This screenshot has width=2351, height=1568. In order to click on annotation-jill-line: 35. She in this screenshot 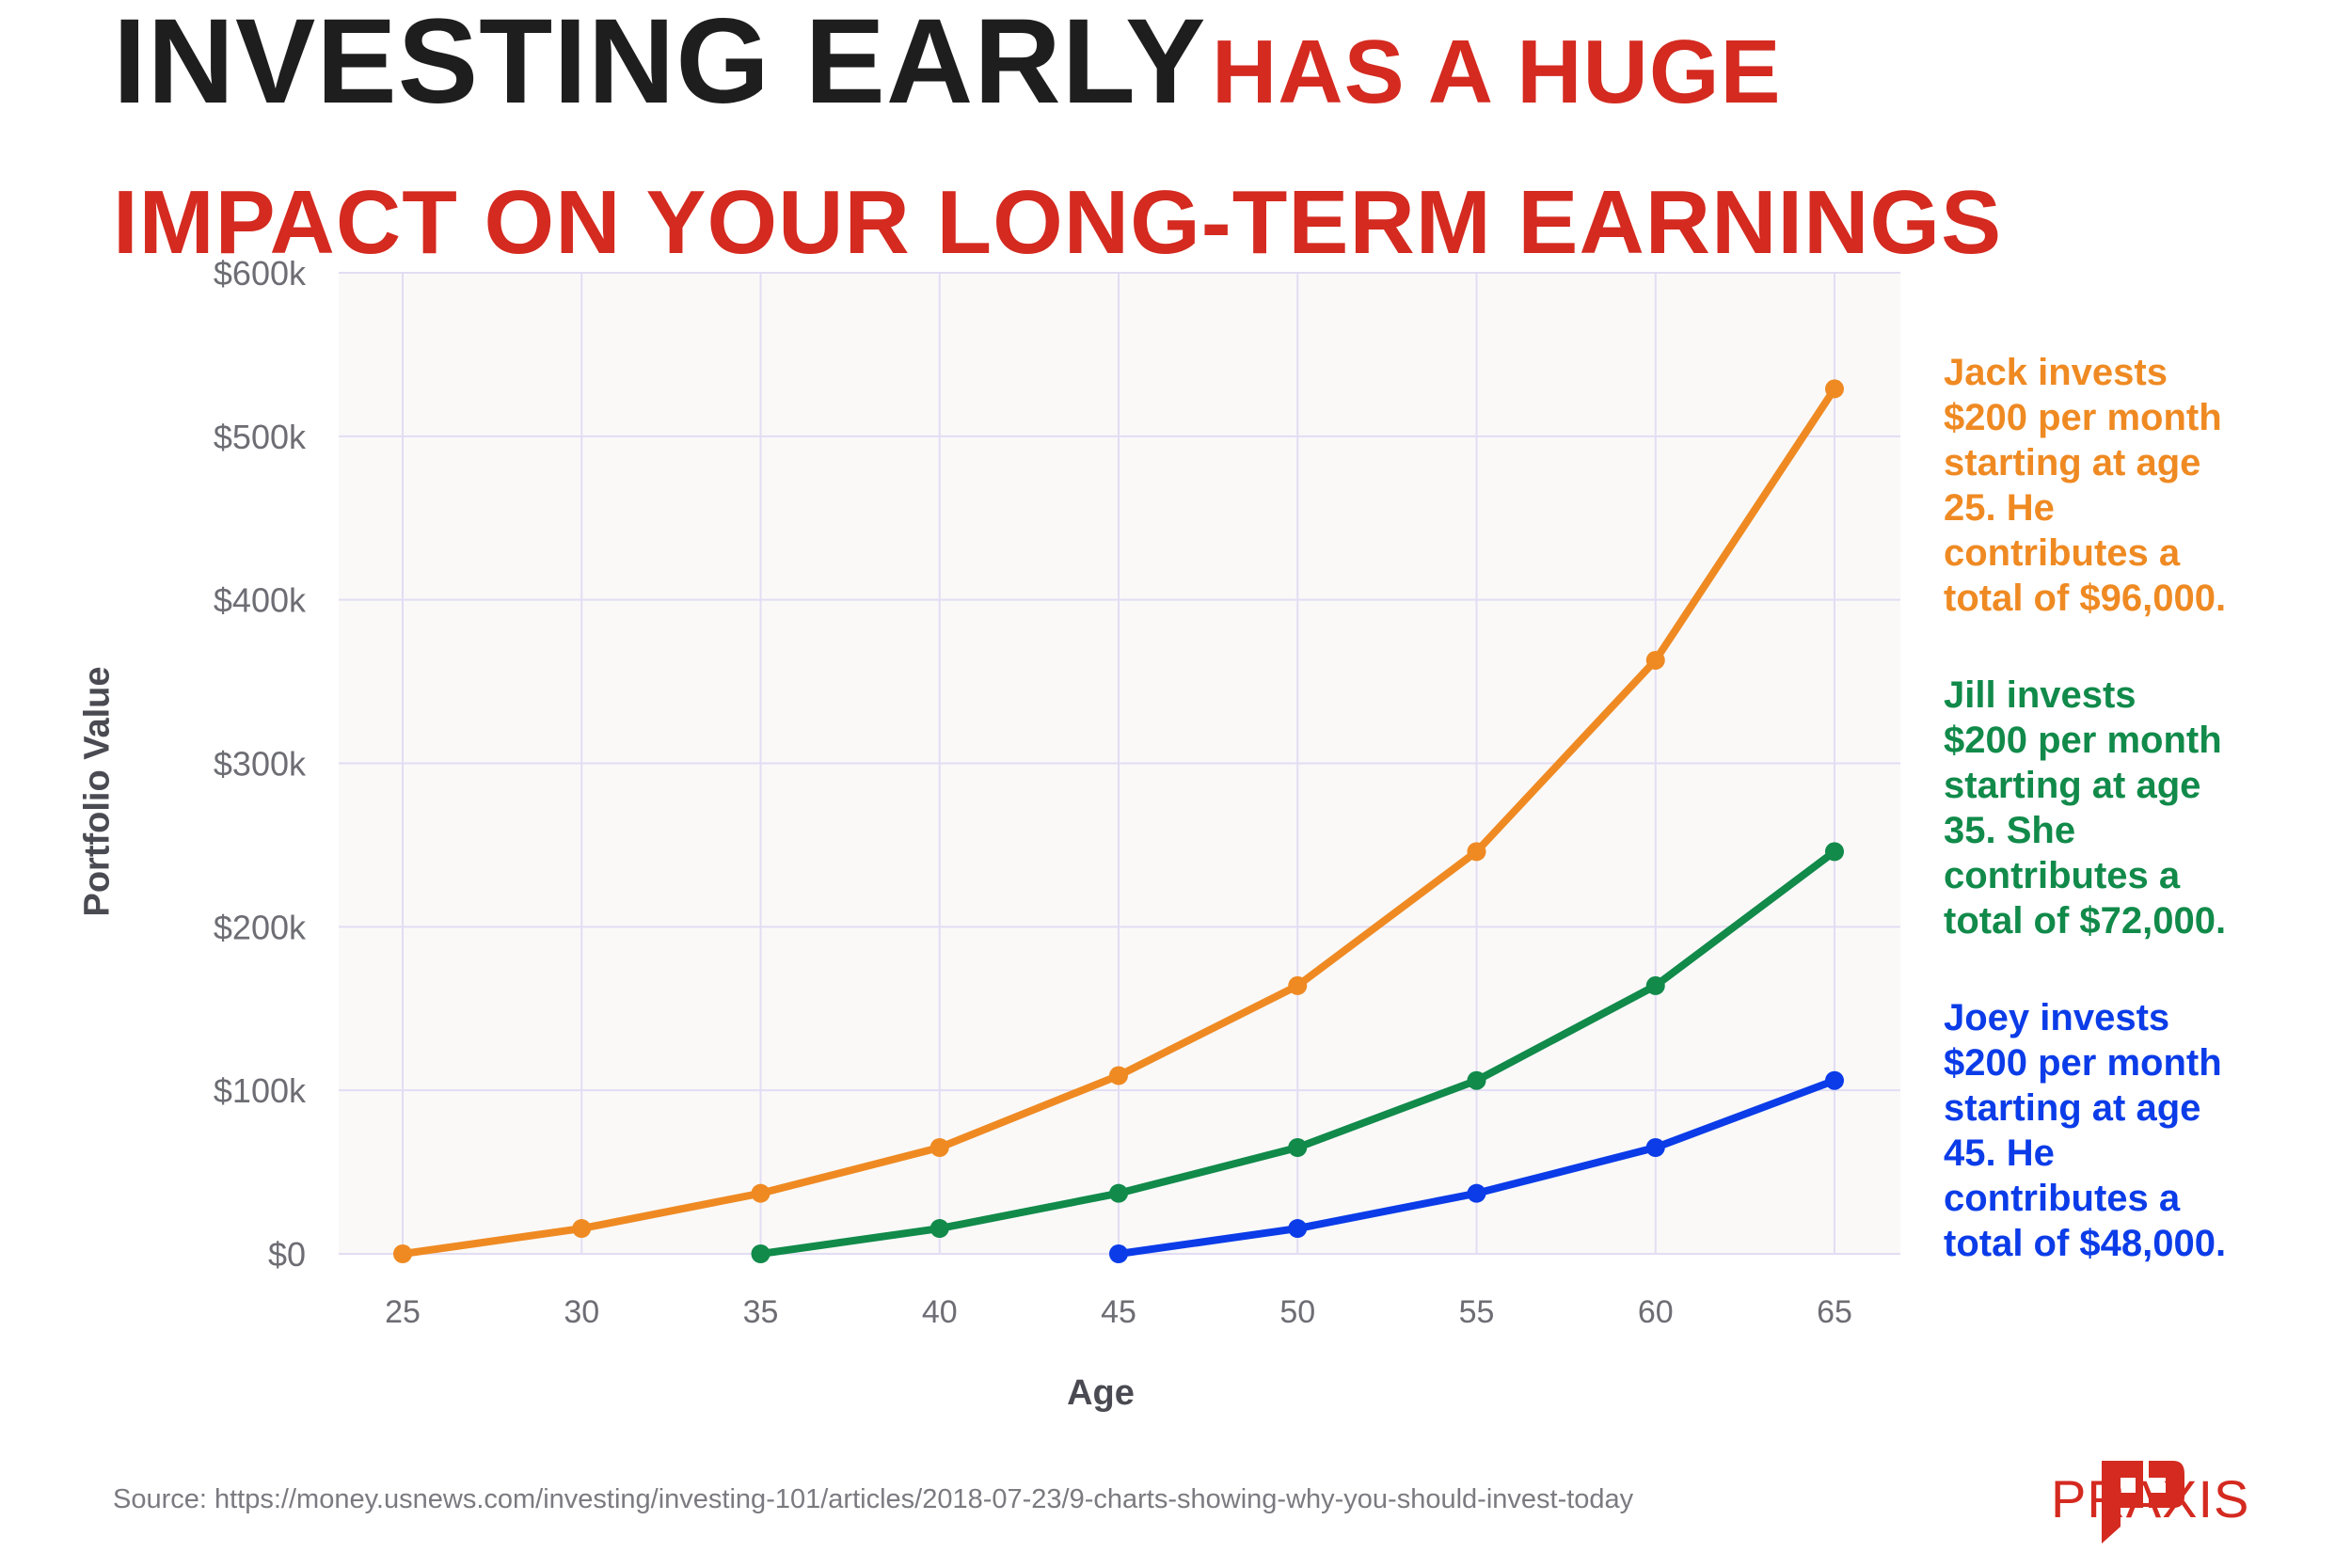, I will do `click(2010, 830)`.